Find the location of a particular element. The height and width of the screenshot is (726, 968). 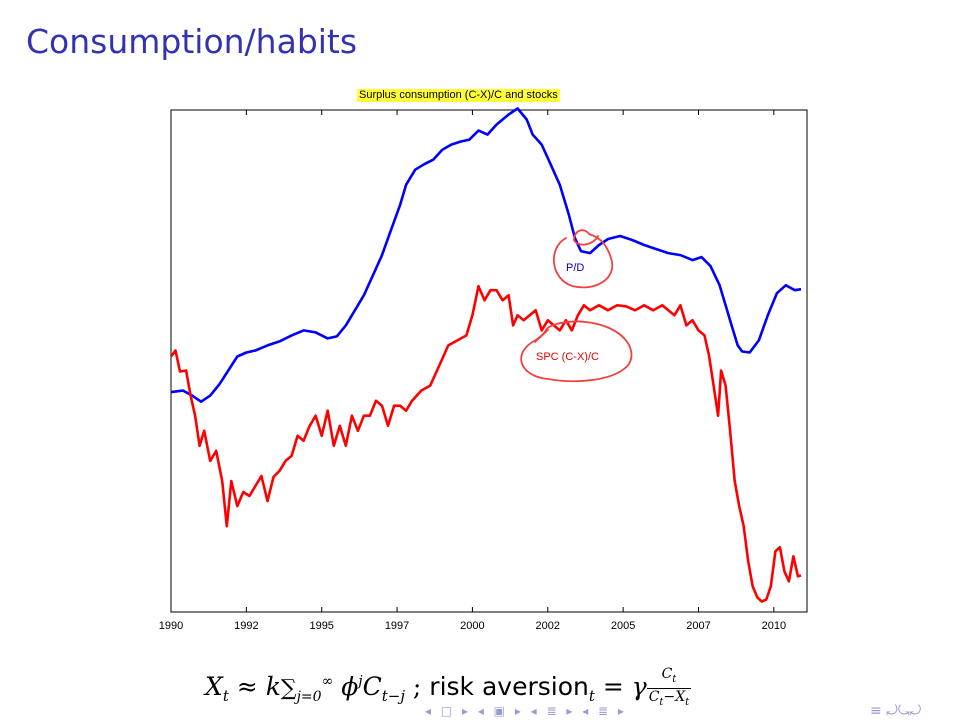

annotation-ink-circle-spc is located at coordinates (576, 351).